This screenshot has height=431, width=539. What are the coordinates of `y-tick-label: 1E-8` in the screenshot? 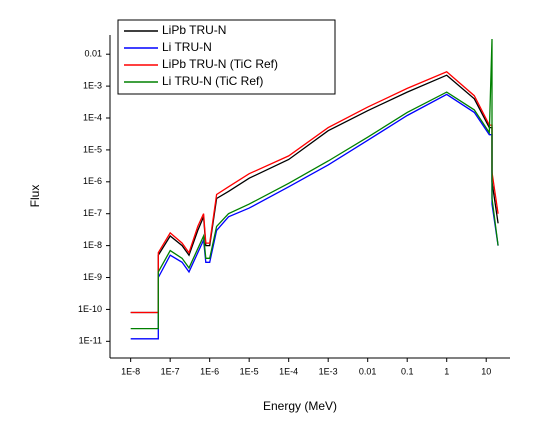 It's located at (92, 245).